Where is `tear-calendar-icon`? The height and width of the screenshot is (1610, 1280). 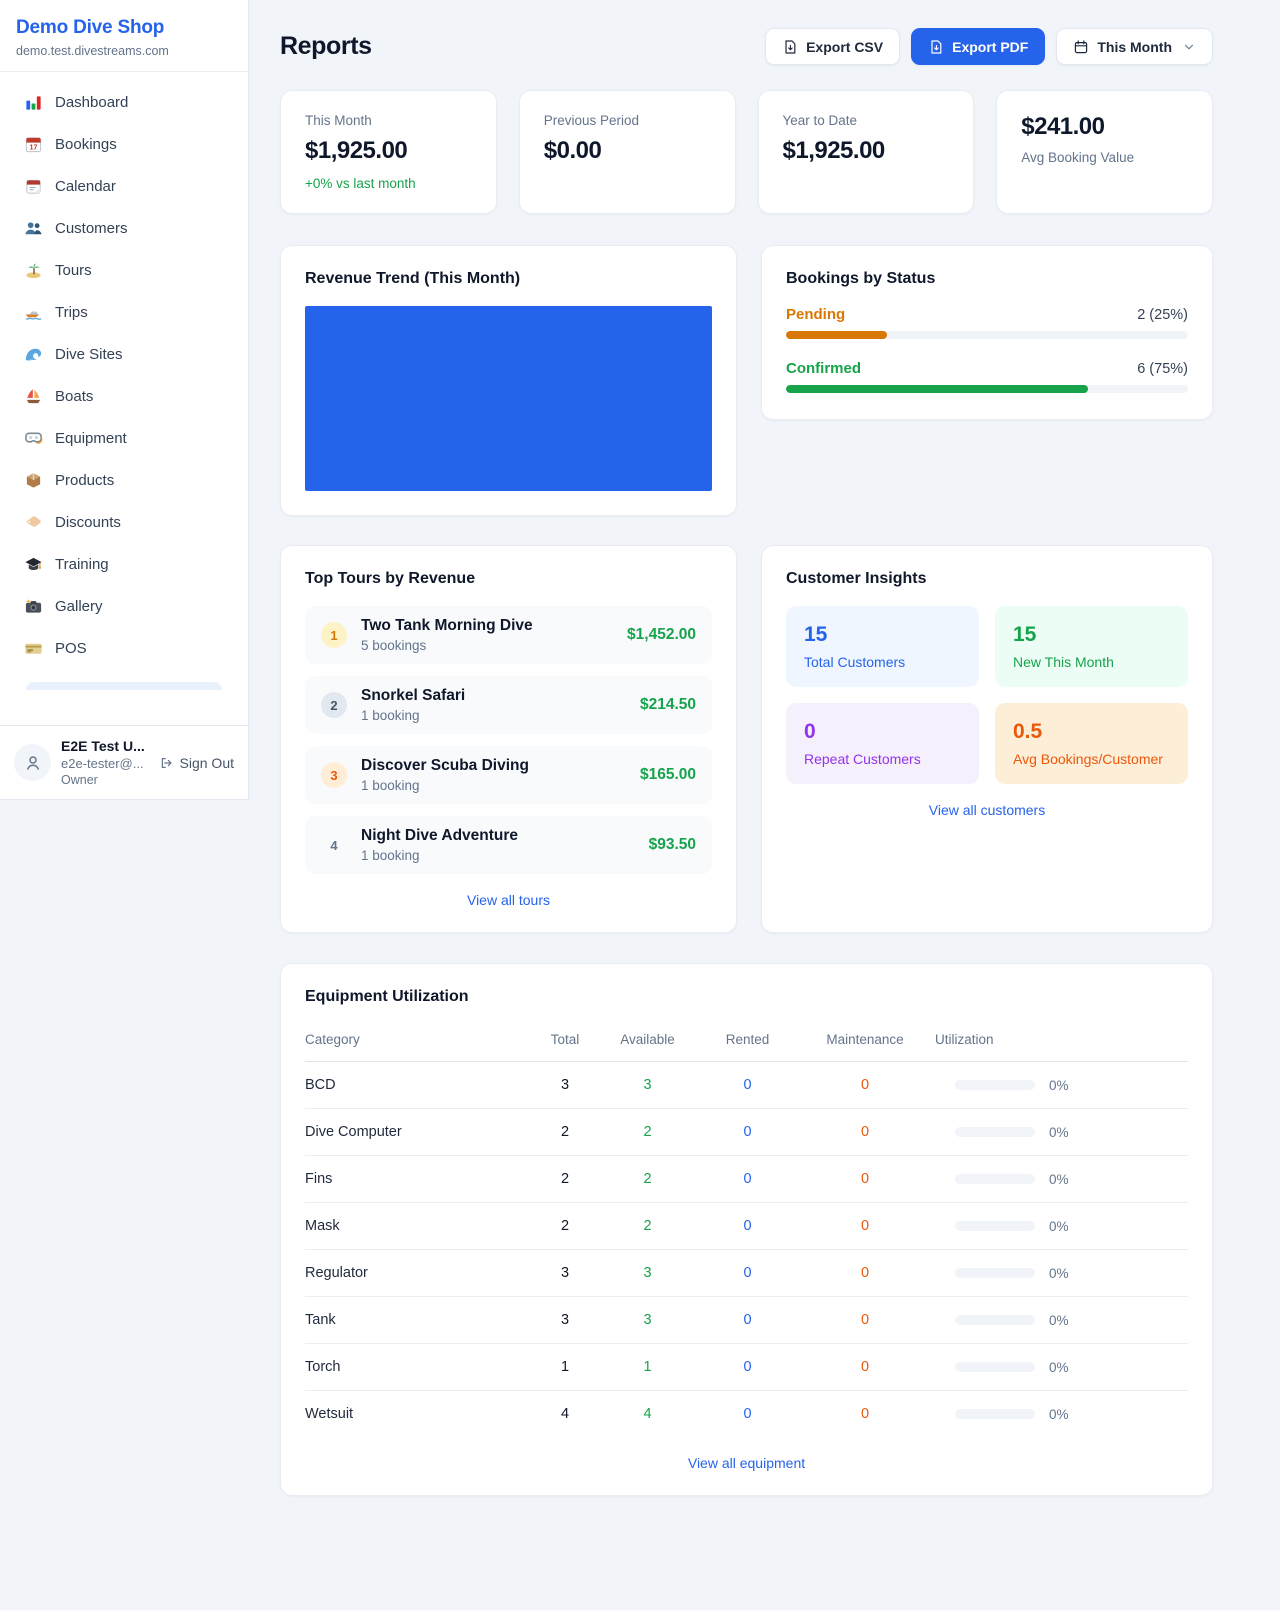 tear-calendar-icon is located at coordinates (33, 186).